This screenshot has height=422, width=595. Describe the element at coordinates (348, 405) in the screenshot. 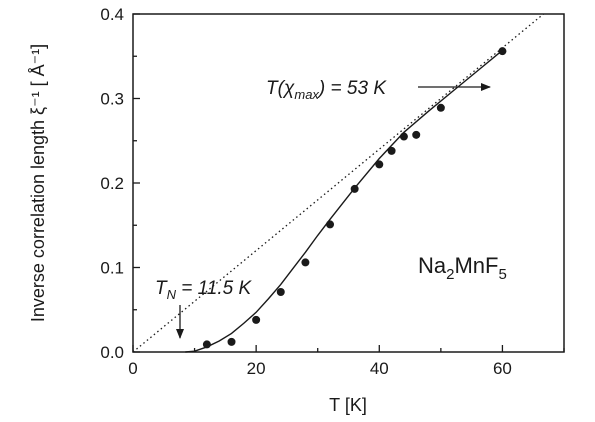

I see `x-axis-label: T [K]` at that location.